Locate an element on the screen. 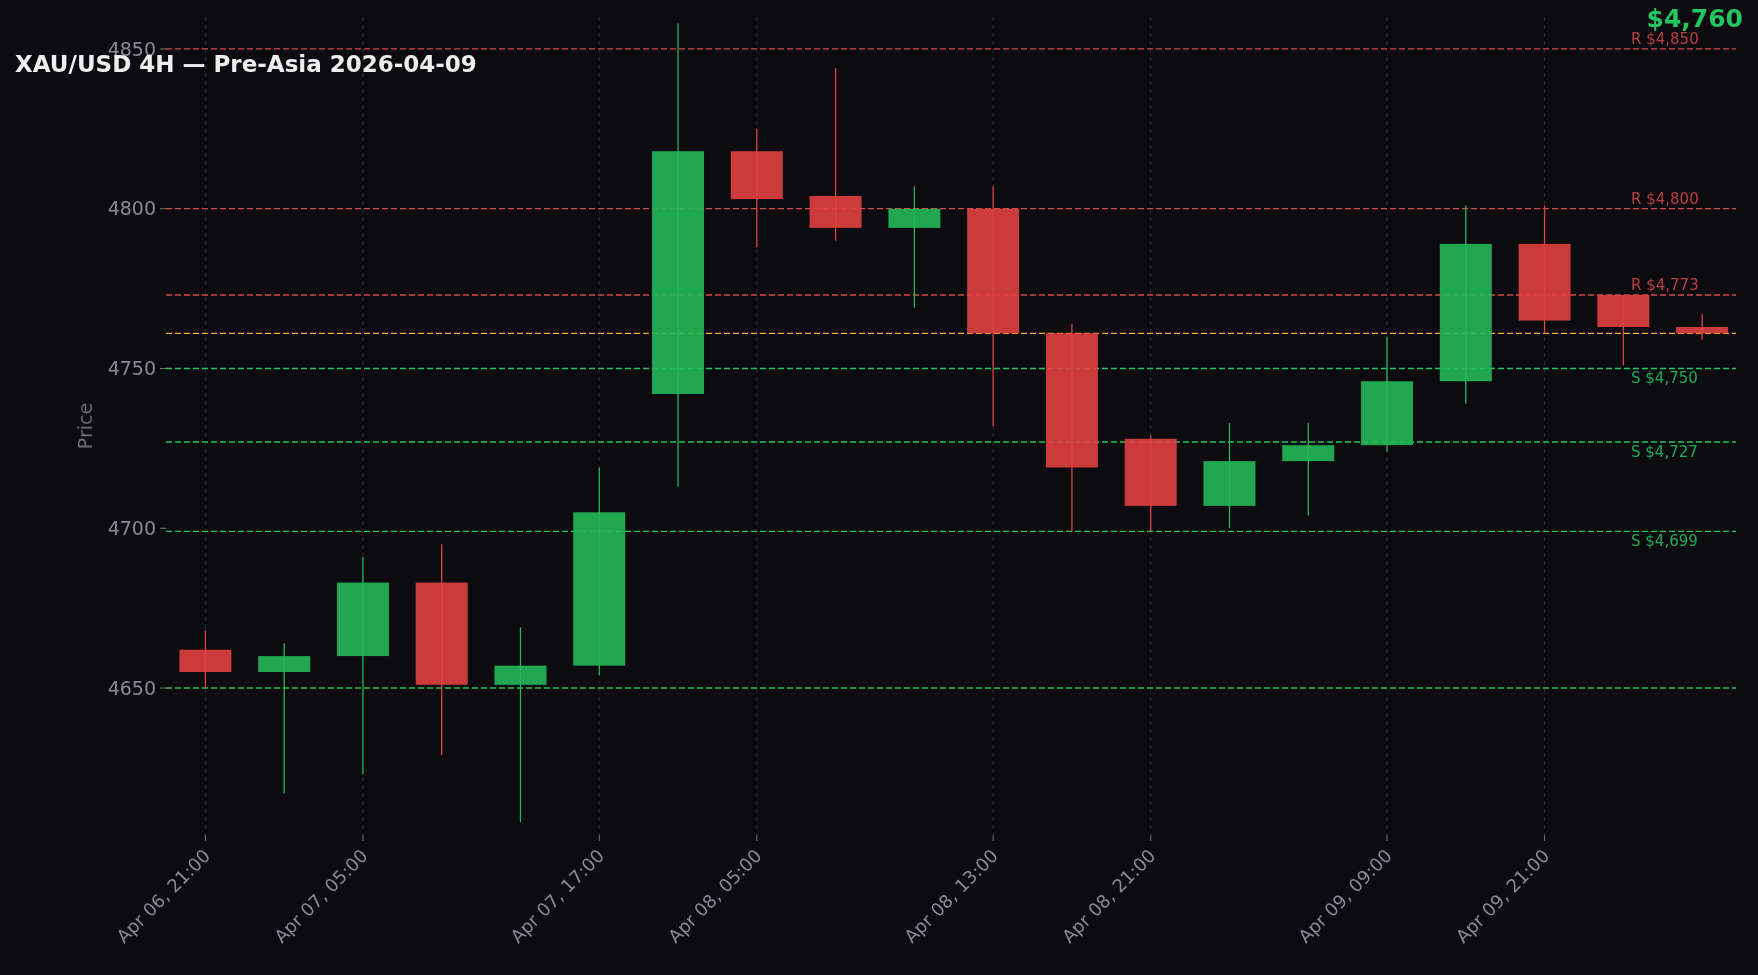  y-tick-label: 4800 is located at coordinates (131, 208).